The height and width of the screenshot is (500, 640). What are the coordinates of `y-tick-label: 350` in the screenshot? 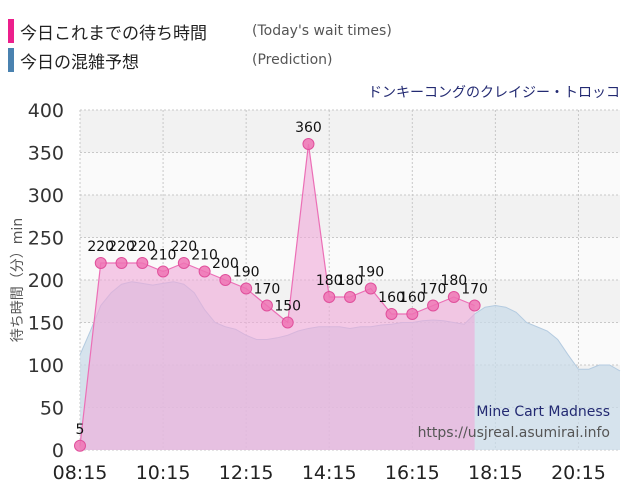 It's located at (46, 154).